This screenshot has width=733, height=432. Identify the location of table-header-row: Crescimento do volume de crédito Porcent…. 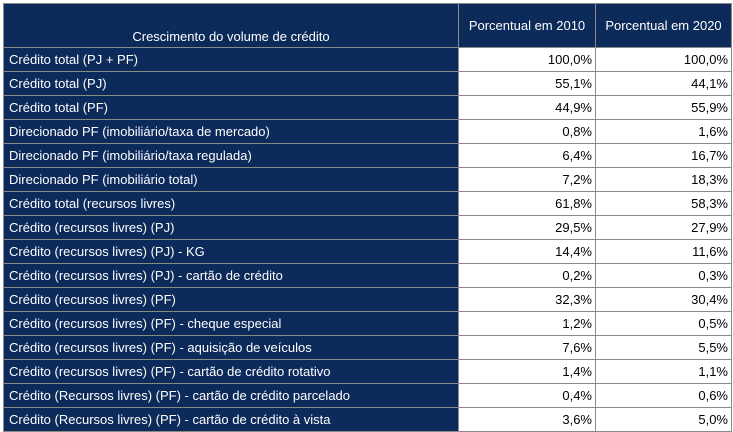
(367, 25).